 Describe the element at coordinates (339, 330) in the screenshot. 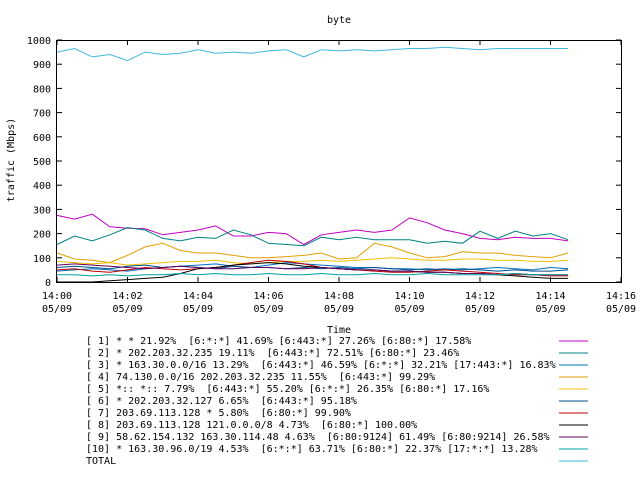

I see `x-axis-label: Time` at that location.